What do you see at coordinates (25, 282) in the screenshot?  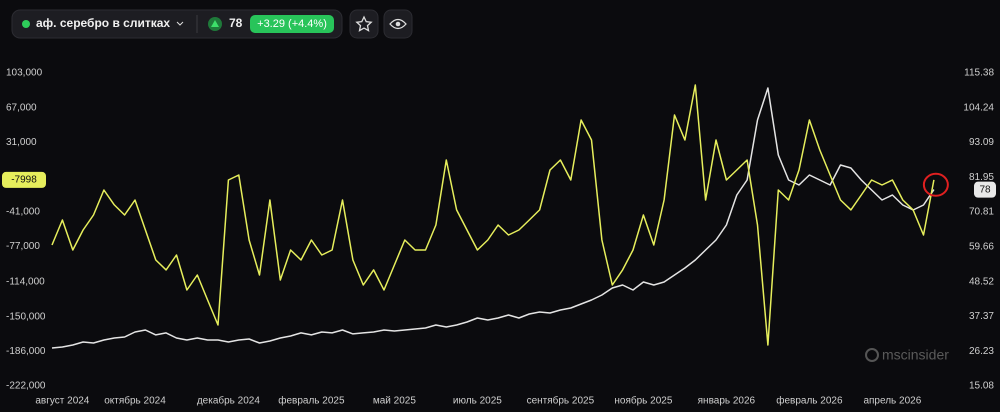 I see `y-tick-label: -114,000` at bounding box center [25, 282].